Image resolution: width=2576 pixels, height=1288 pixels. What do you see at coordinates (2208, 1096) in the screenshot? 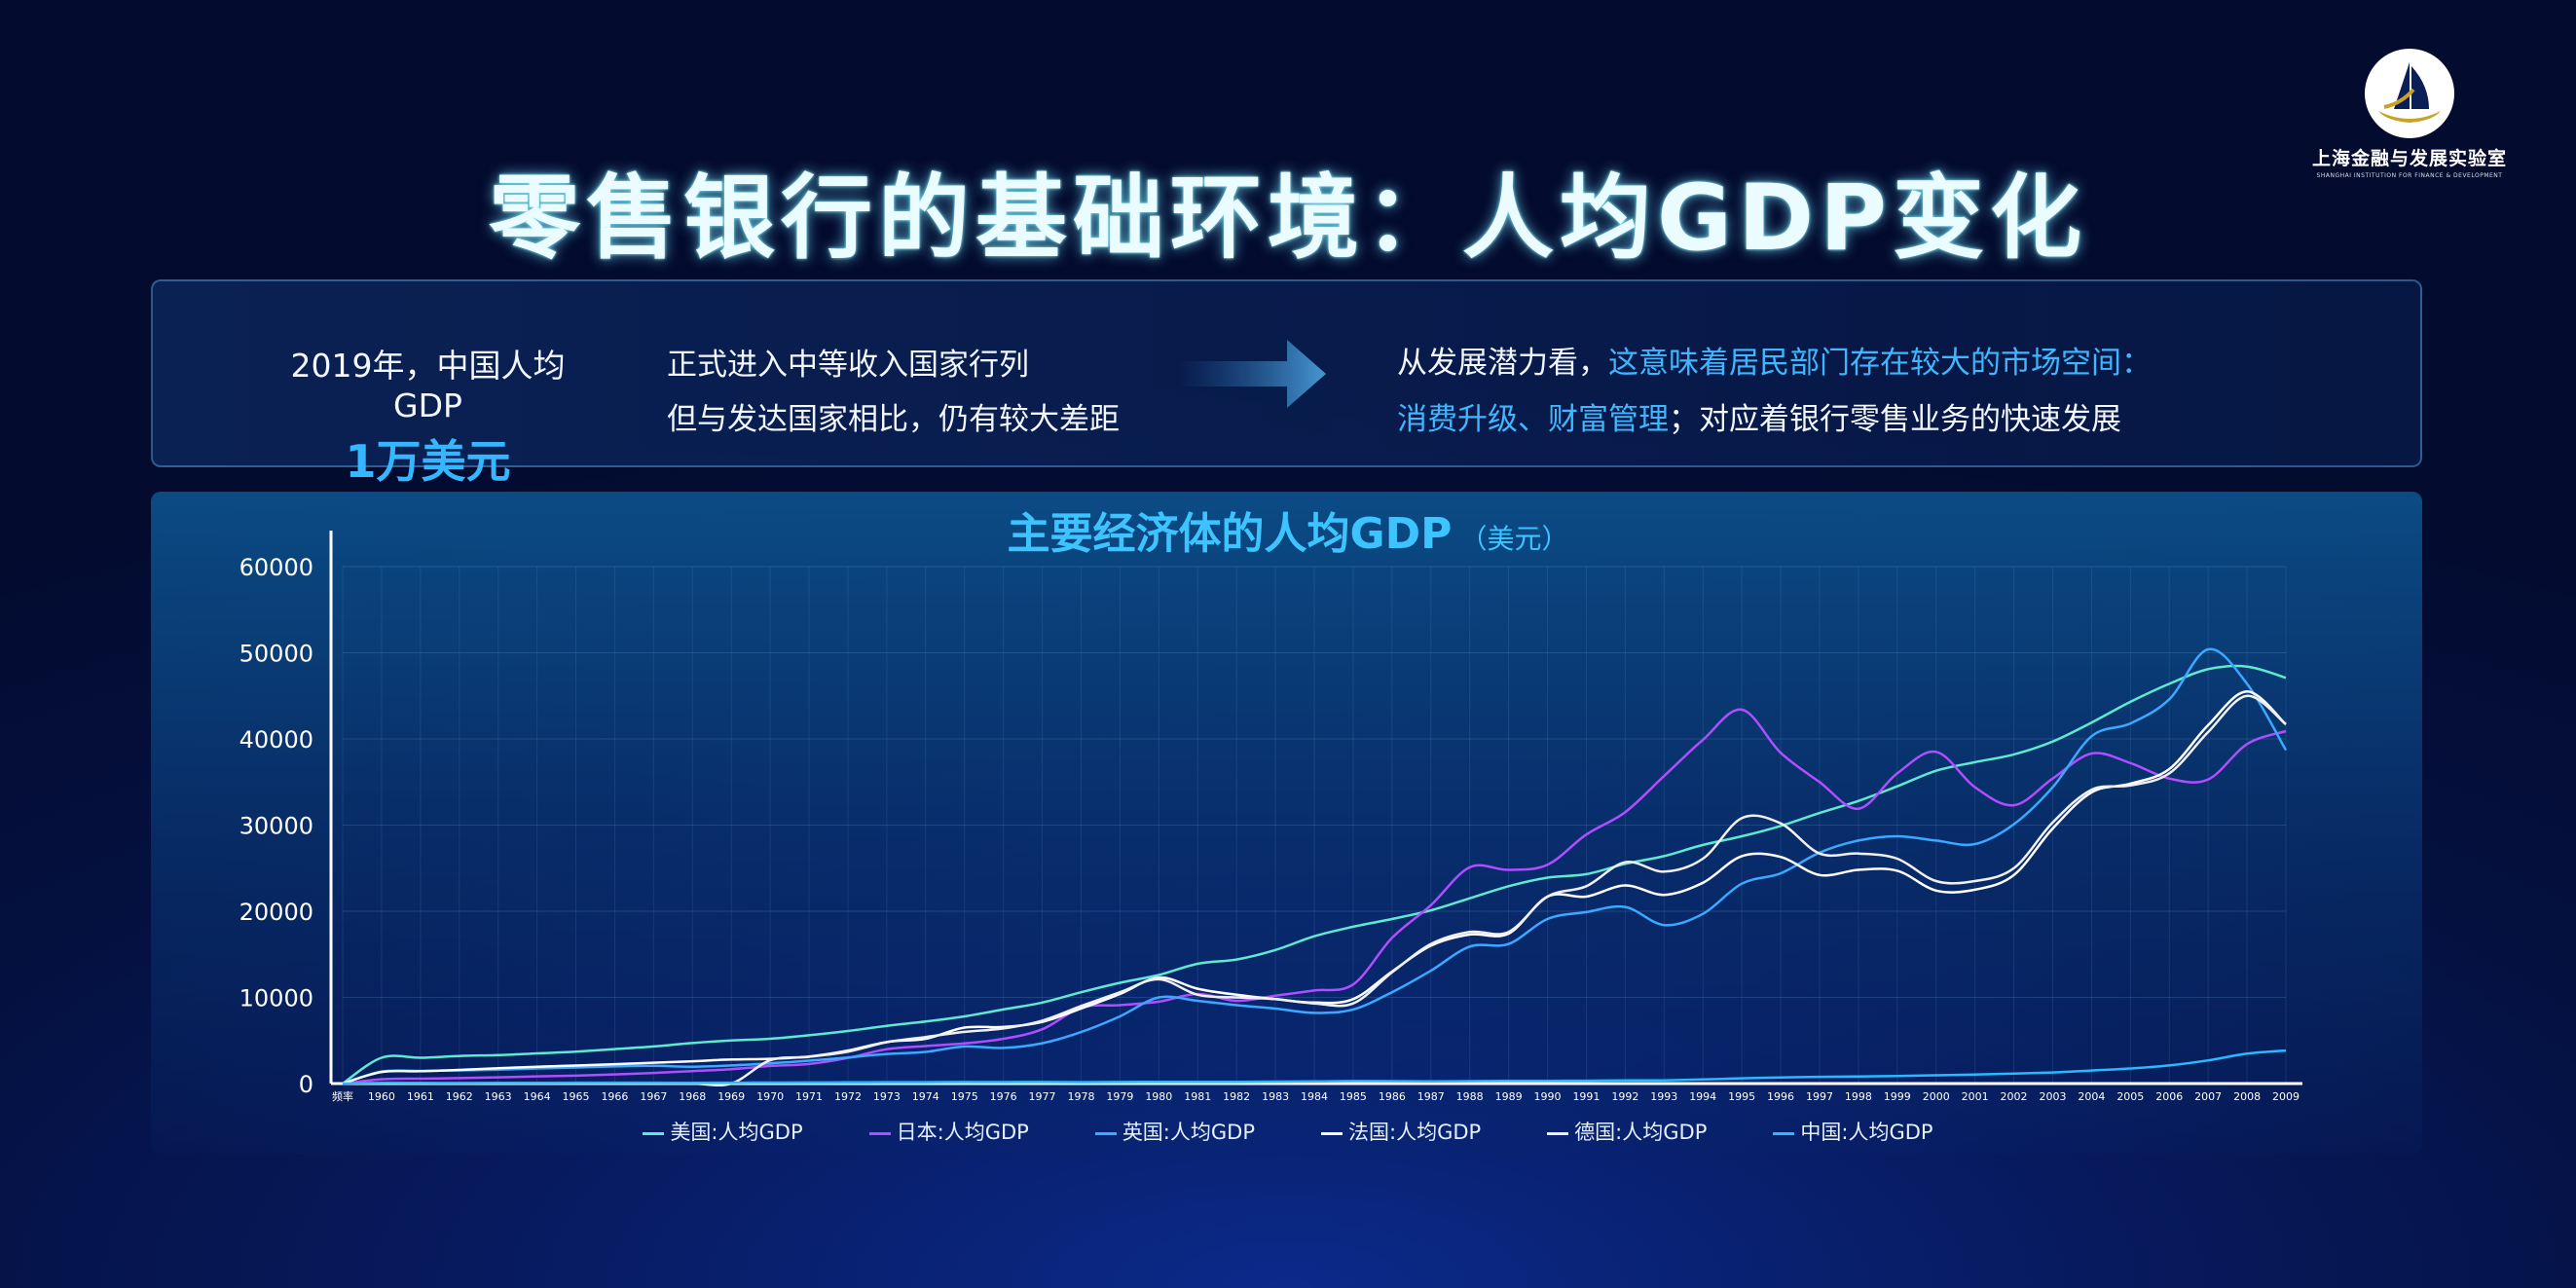
I see `x-tick-label: 2007` at bounding box center [2208, 1096].